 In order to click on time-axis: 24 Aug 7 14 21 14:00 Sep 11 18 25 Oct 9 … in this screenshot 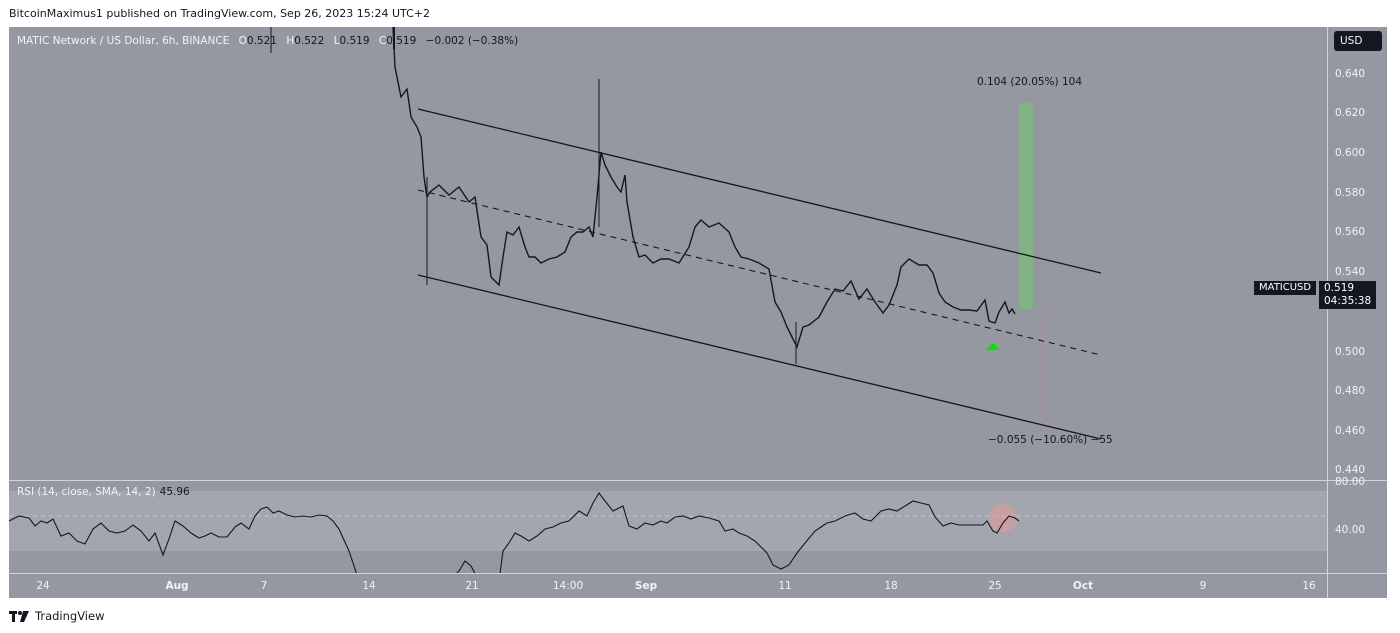, I will do `click(668, 586)`.